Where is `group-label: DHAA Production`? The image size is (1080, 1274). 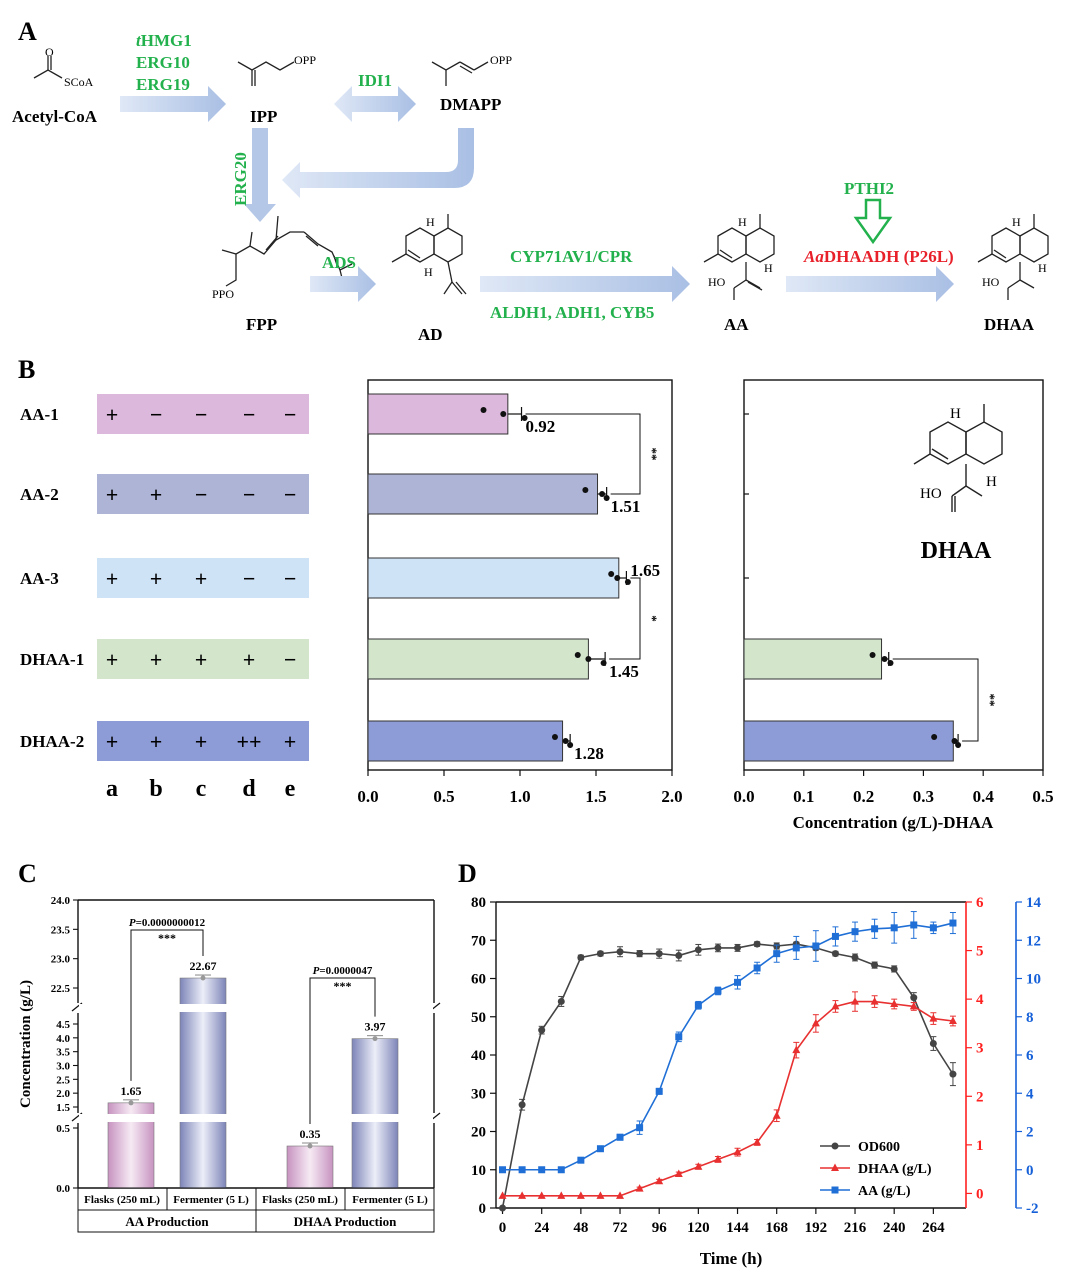
group-label: DHAA Production is located at coordinates (345, 1221).